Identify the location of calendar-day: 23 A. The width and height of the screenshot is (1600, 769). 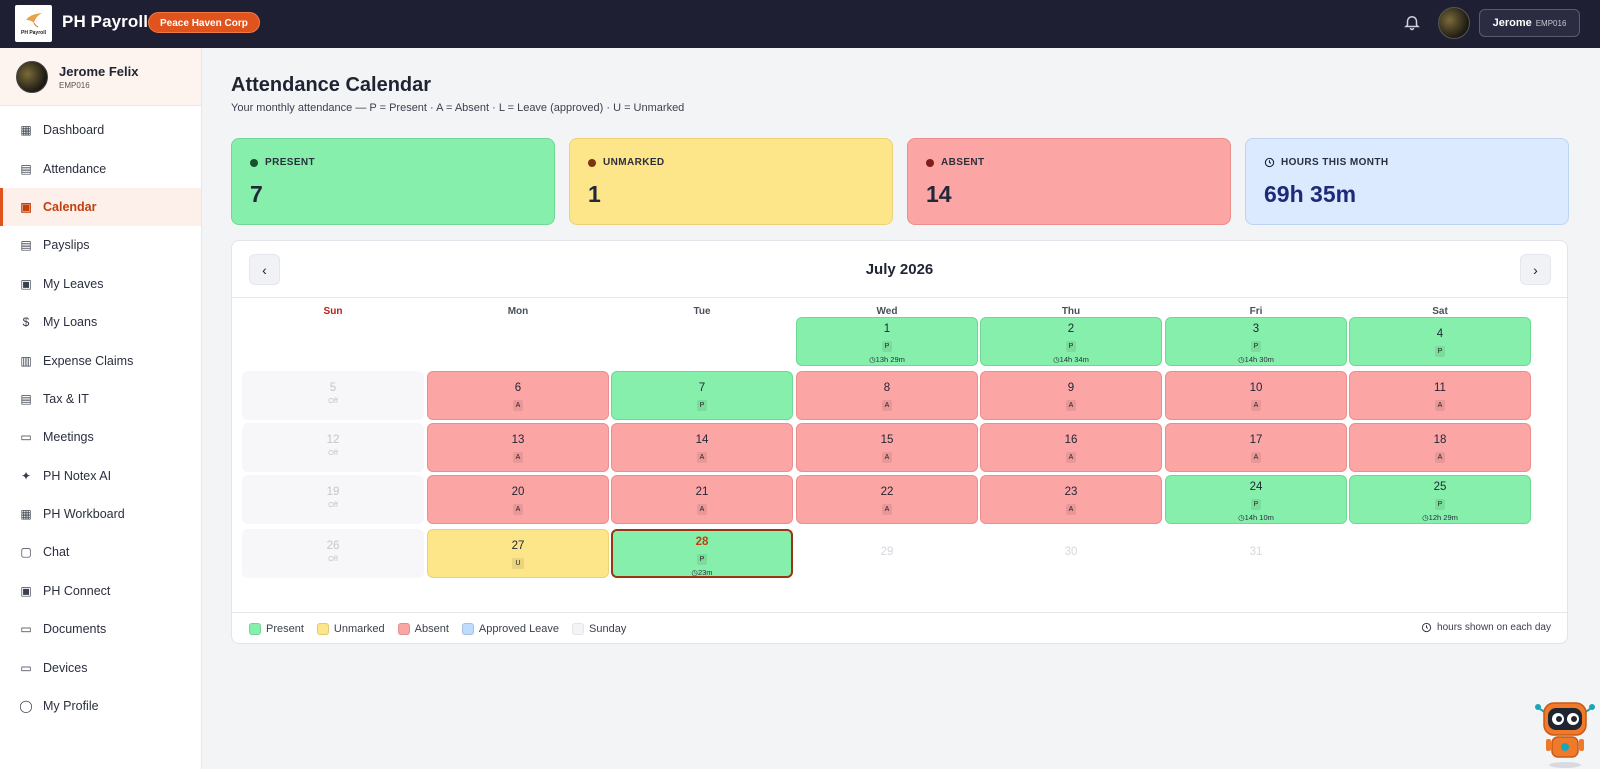
(1071, 499).